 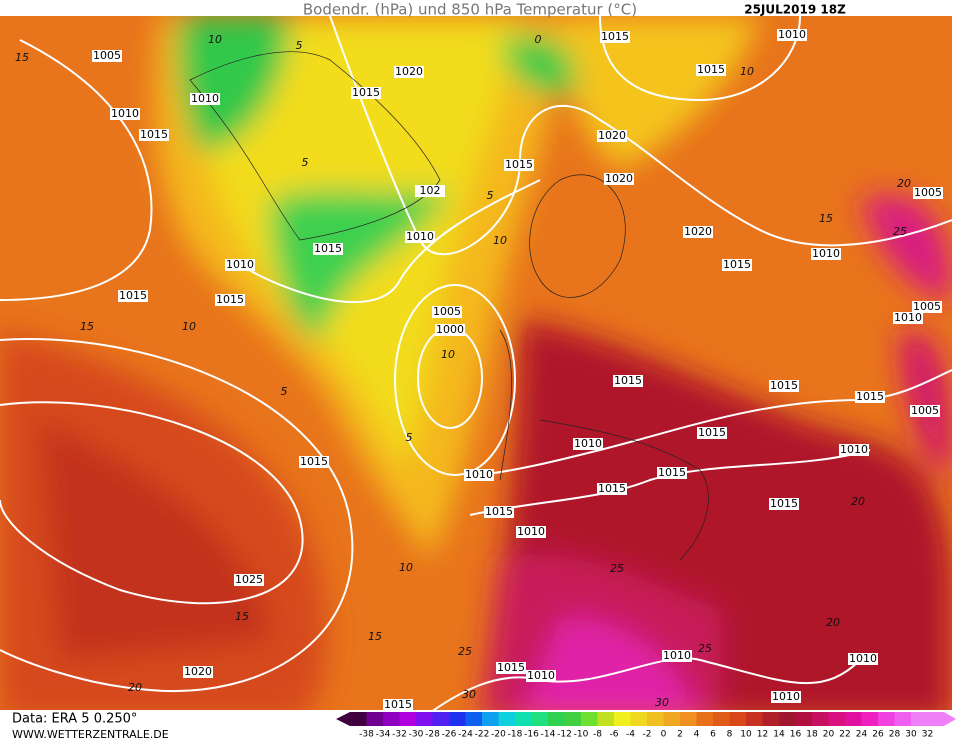 What do you see at coordinates (796, 735) in the screenshot?
I see `legend-label: 16` at bounding box center [796, 735].